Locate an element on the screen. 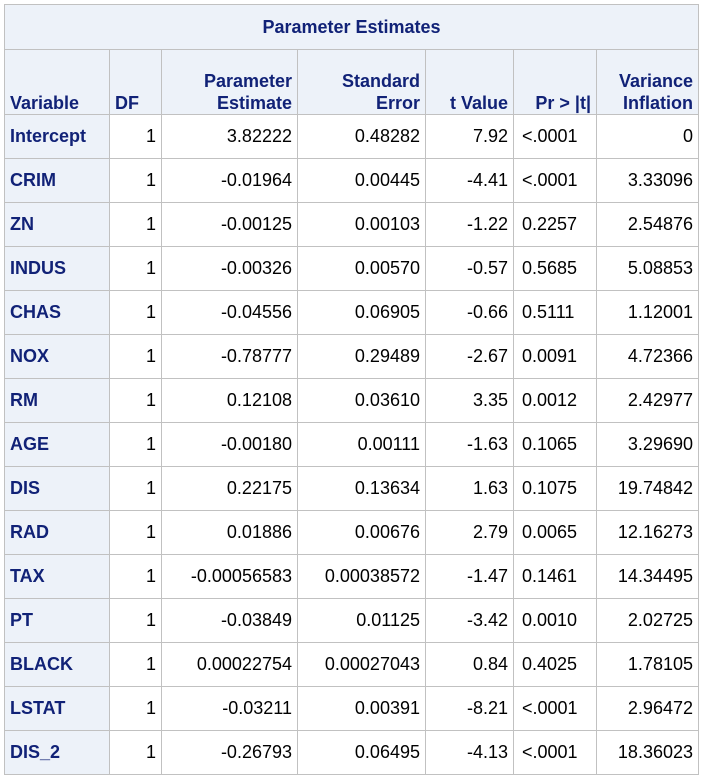  cell-pvalue: 0.4025 is located at coordinates (555, 664).